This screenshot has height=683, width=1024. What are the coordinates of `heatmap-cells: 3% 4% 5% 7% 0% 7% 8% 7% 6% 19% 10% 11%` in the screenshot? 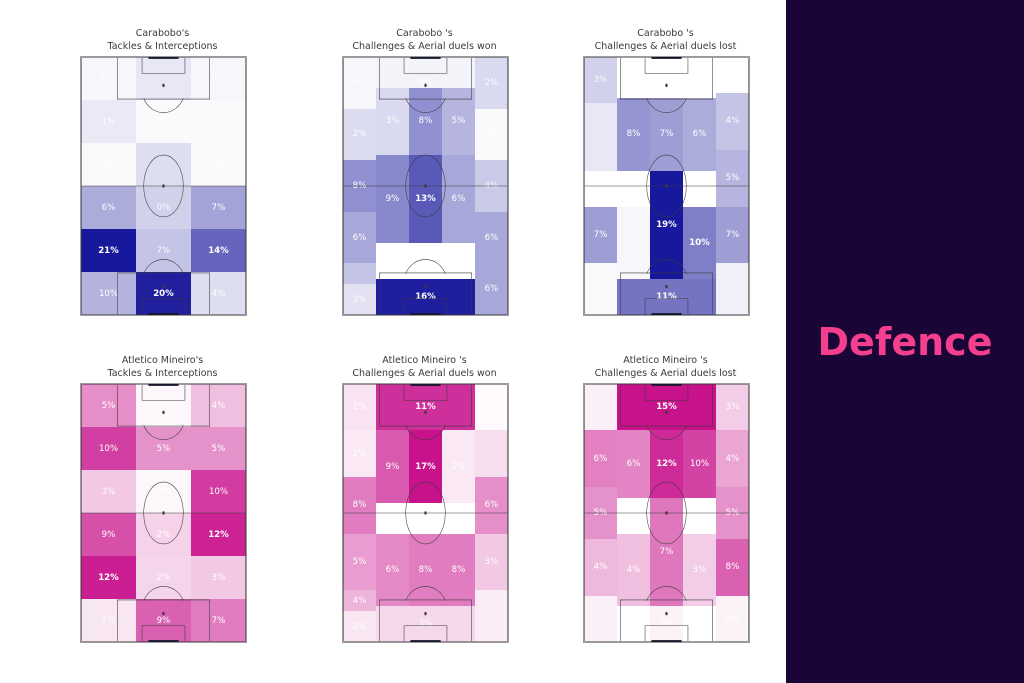 It's located at (666, 186).